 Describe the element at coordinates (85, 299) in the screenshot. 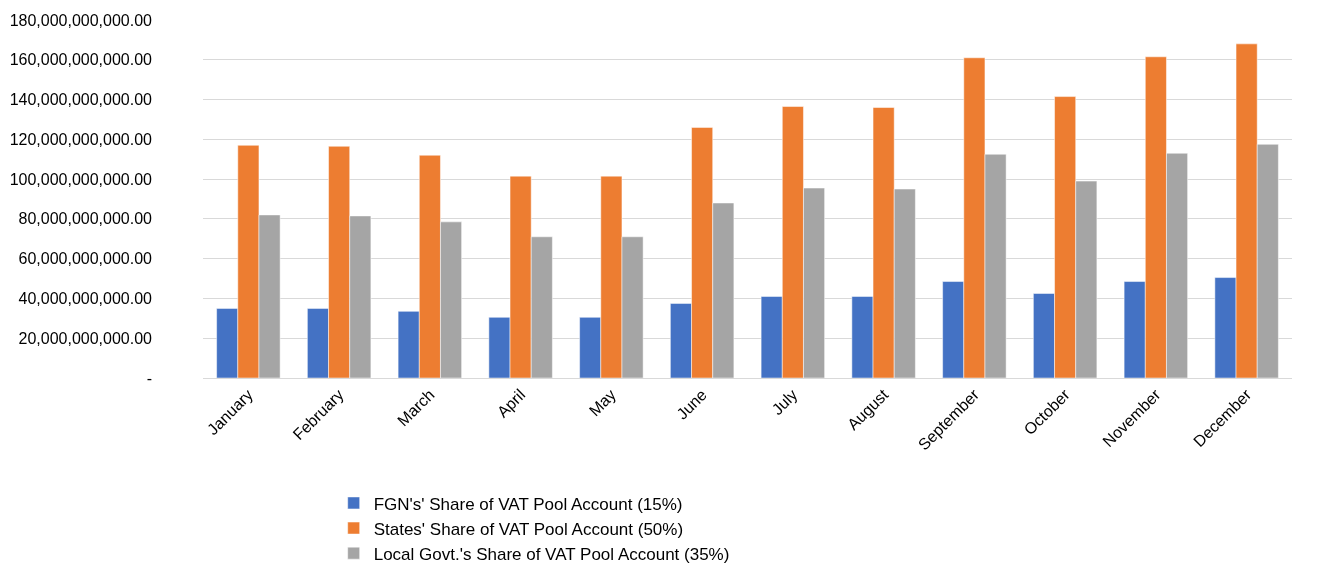

I see `y-tick-label: 40,000,000,000.00` at that location.